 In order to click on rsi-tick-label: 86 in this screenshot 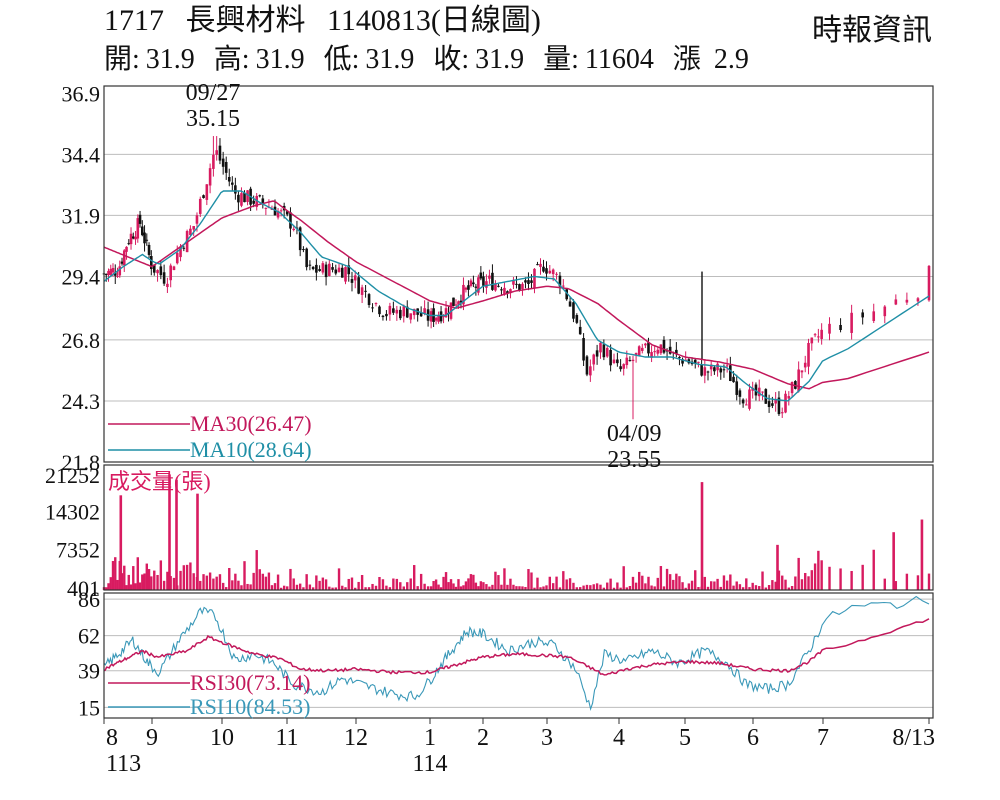, I will do `click(89, 599)`.